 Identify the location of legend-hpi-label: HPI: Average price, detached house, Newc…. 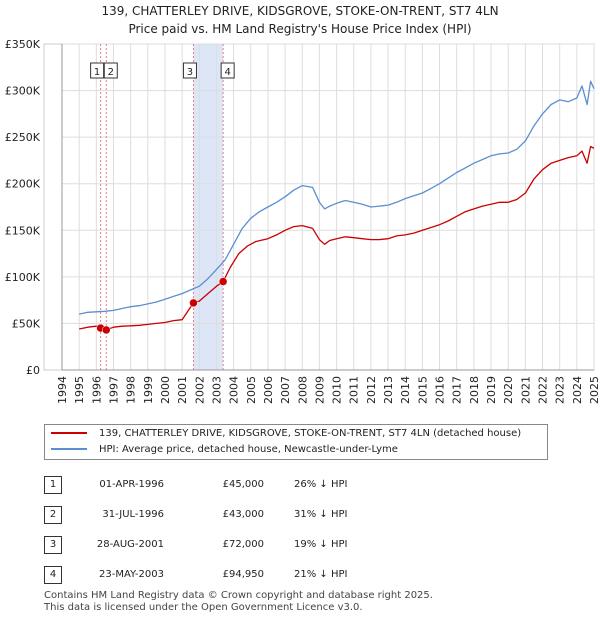
(248, 449).